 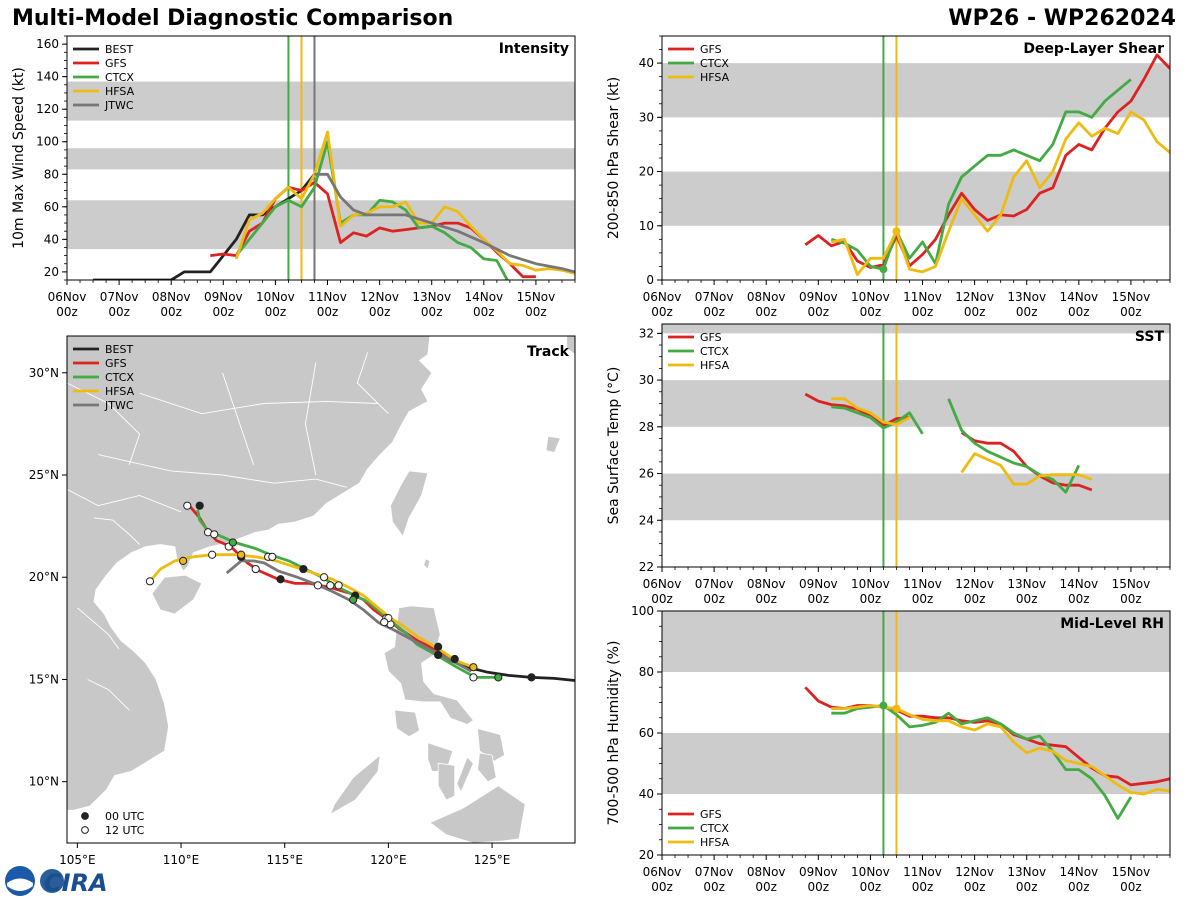 I want to click on intensity-xtick-day: 13Nov, so click(x=431, y=297).